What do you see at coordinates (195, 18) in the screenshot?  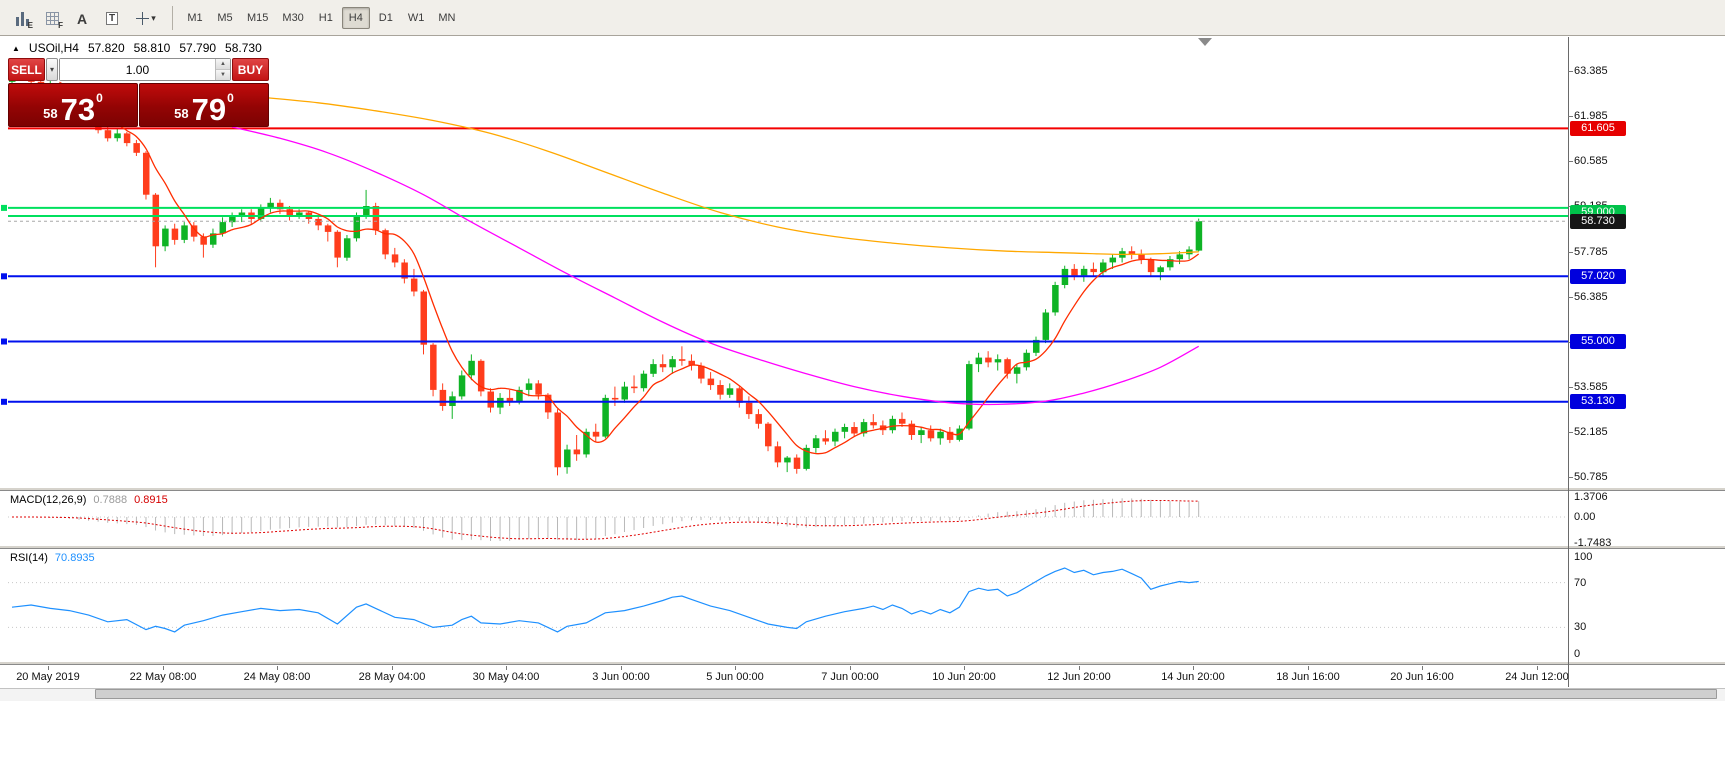 I see `timeframe-m1-button: M1` at bounding box center [195, 18].